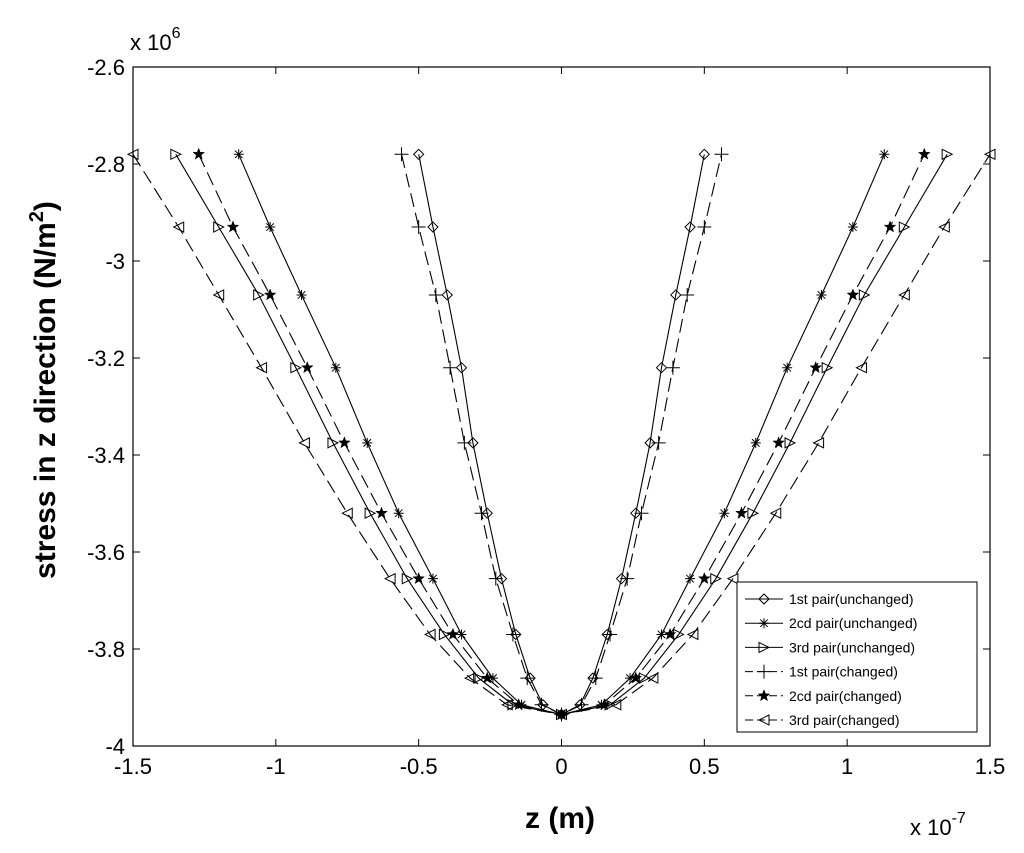 The height and width of the screenshot is (853, 1024). I want to click on y-tick-label: -2.8, so click(106, 164).